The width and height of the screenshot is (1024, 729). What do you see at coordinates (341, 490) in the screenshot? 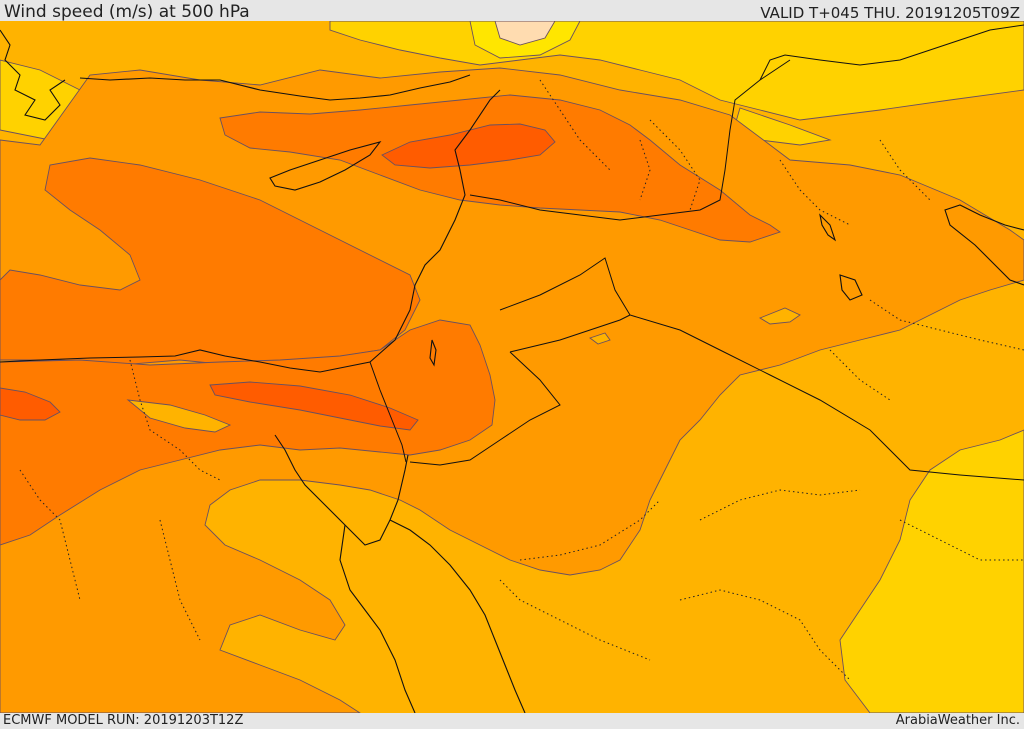
I see `sinai-coast` at bounding box center [341, 490].